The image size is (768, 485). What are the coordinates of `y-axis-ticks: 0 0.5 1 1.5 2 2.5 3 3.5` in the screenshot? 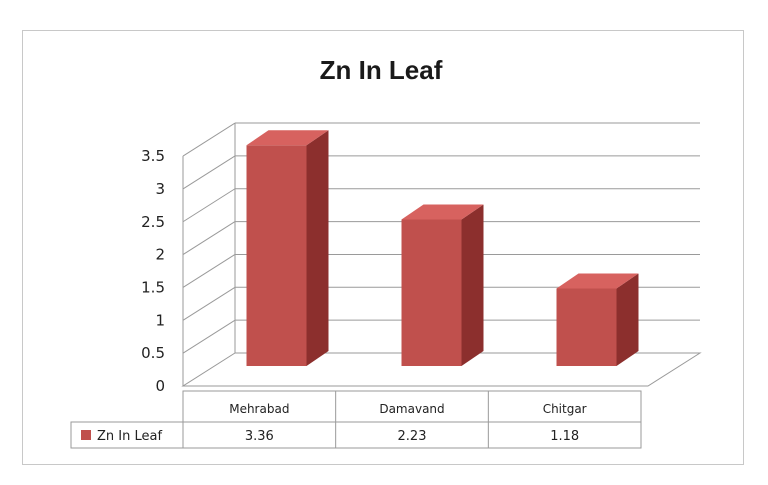 It's located at (153, 271).